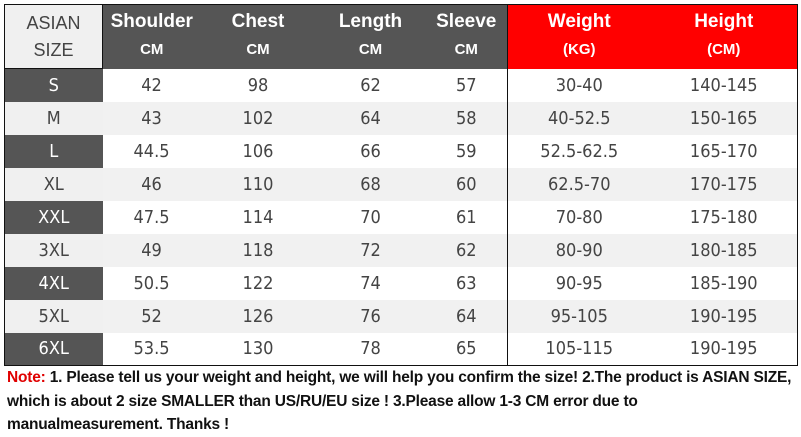 The height and width of the screenshot is (437, 801). I want to click on cell-shoulder: 46, so click(151, 184).